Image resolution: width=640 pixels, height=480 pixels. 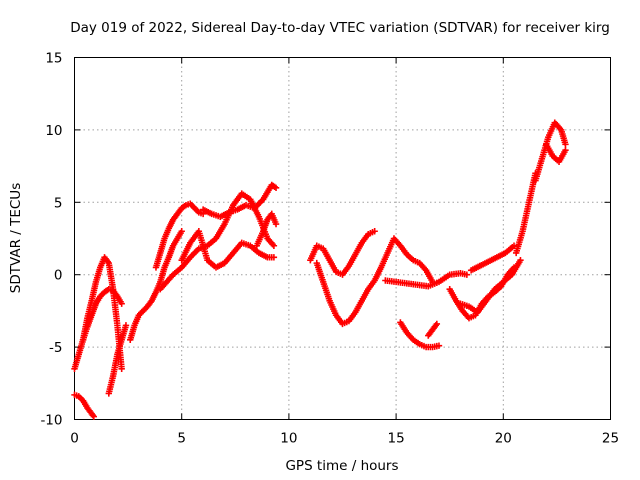 I want to click on y-tick-label: 5, so click(x=58, y=203).